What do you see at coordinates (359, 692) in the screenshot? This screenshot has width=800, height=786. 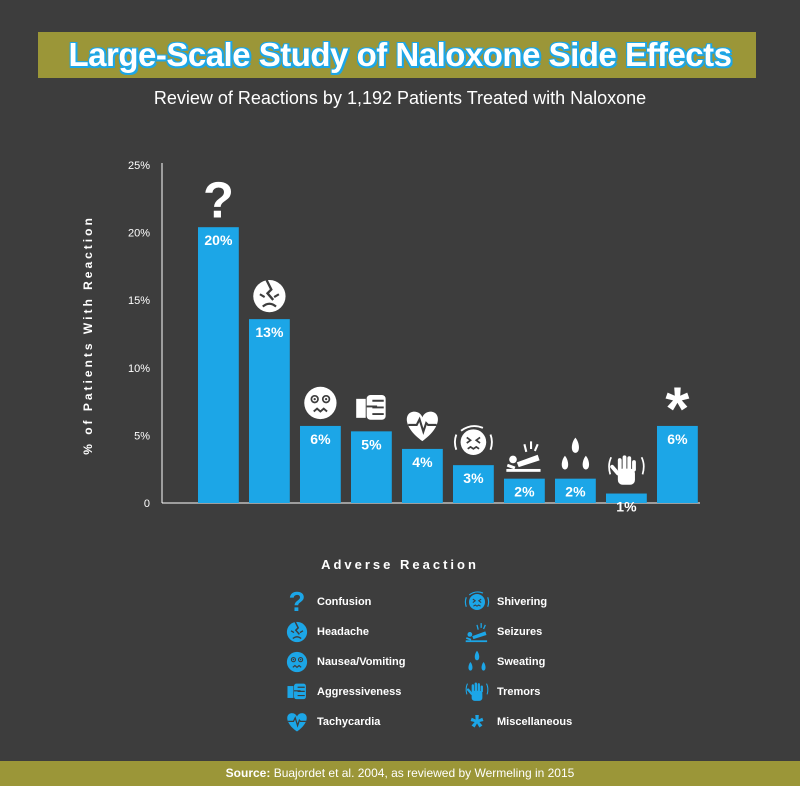 I see `legend-label: Aggressiveness` at bounding box center [359, 692].